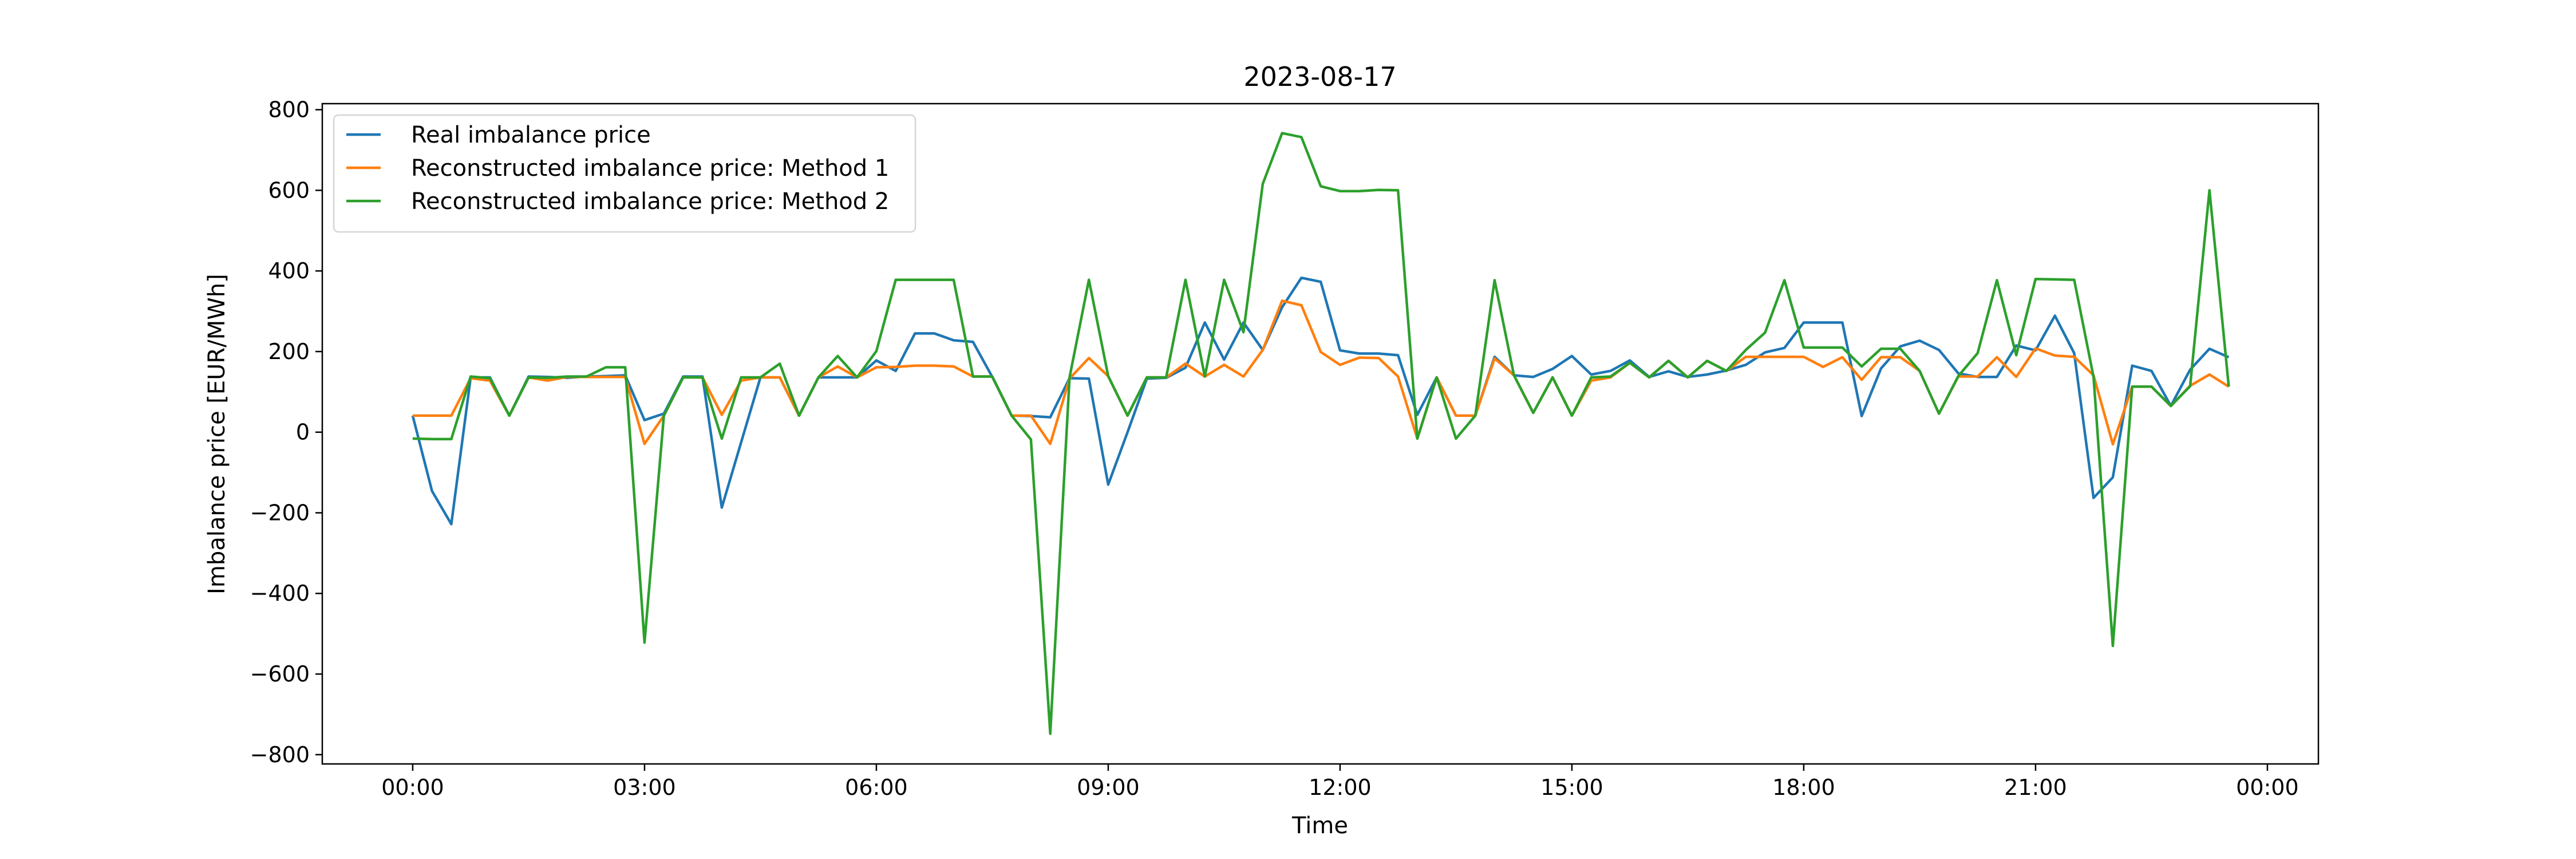  Describe the element at coordinates (2035, 787) in the screenshot. I see `x-tick-label: 21:00` at that location.